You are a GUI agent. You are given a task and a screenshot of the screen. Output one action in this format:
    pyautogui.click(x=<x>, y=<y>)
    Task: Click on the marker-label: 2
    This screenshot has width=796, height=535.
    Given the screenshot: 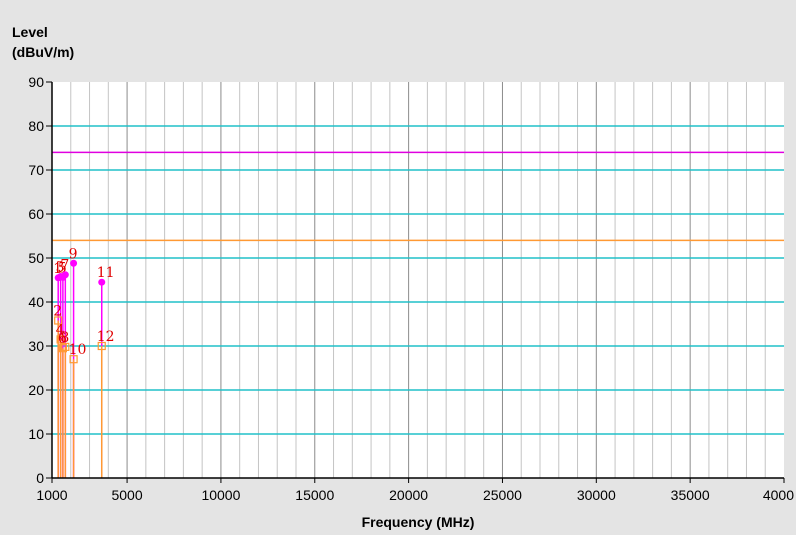 What is the action you would take?
    pyautogui.click(x=57, y=311)
    